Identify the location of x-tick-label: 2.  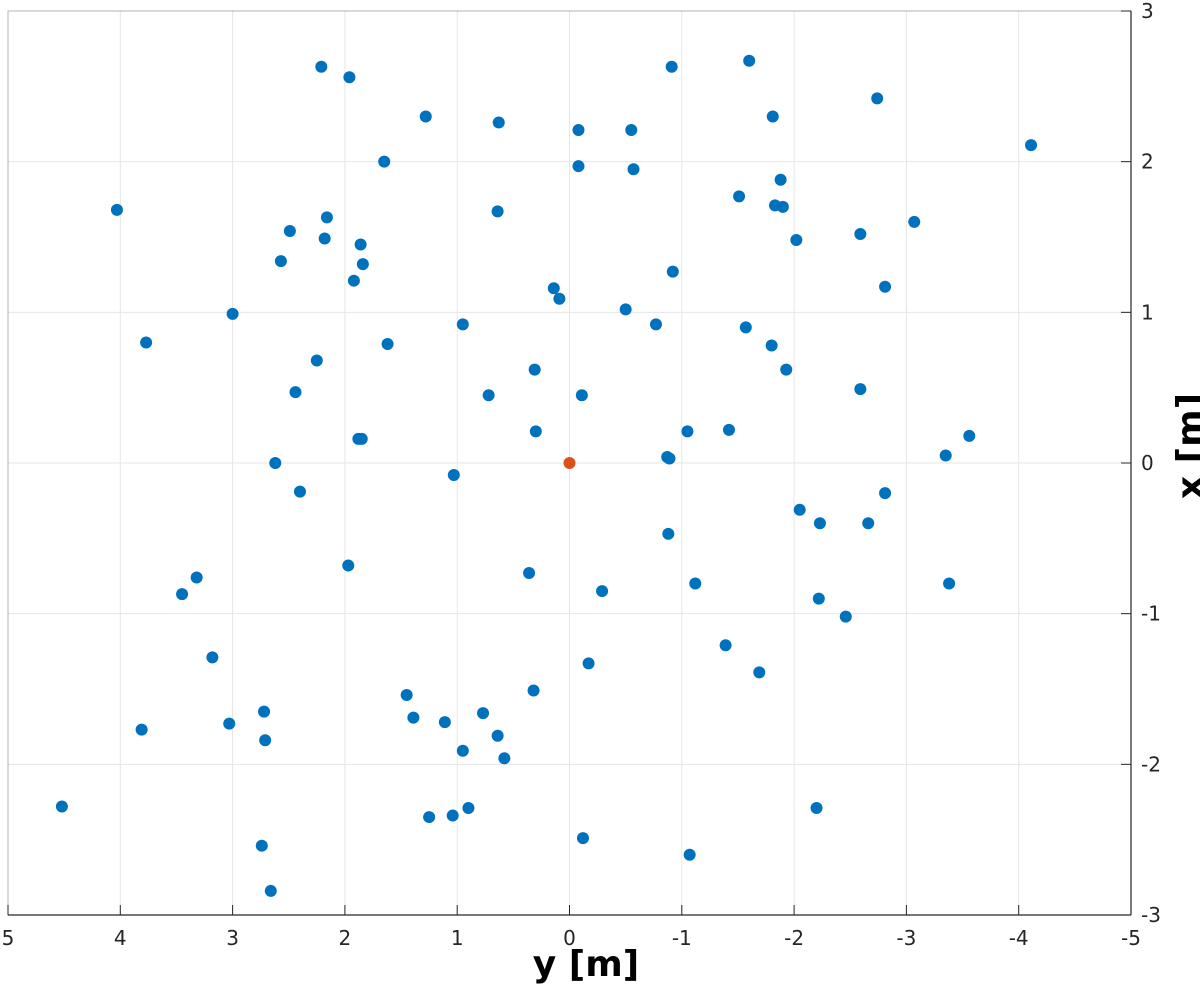
(345, 938).